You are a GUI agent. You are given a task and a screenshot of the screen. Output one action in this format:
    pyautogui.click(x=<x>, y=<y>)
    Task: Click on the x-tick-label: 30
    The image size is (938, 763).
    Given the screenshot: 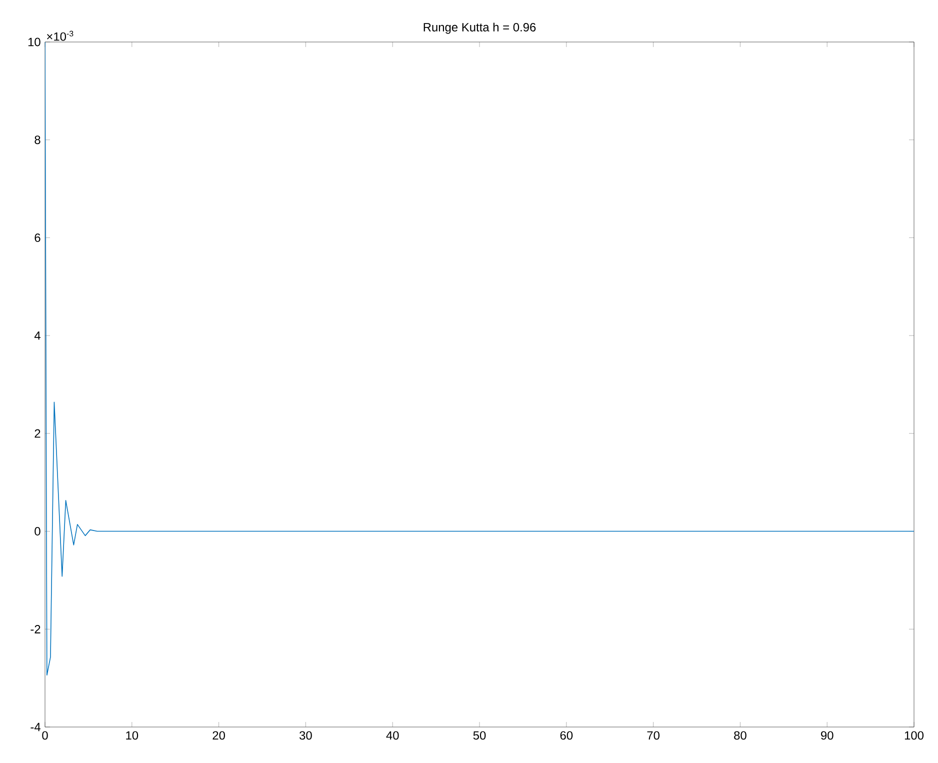 What is the action you would take?
    pyautogui.click(x=306, y=735)
    